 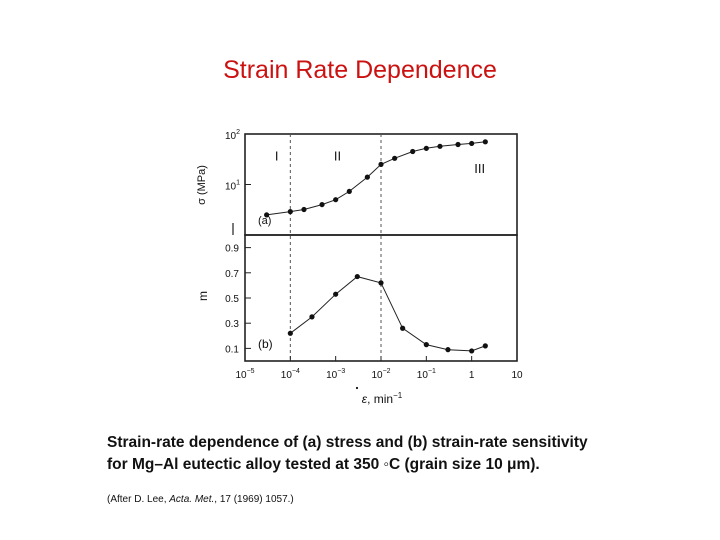 I want to click on xtick-label: 10⁻⁴, so click(x=290, y=374).